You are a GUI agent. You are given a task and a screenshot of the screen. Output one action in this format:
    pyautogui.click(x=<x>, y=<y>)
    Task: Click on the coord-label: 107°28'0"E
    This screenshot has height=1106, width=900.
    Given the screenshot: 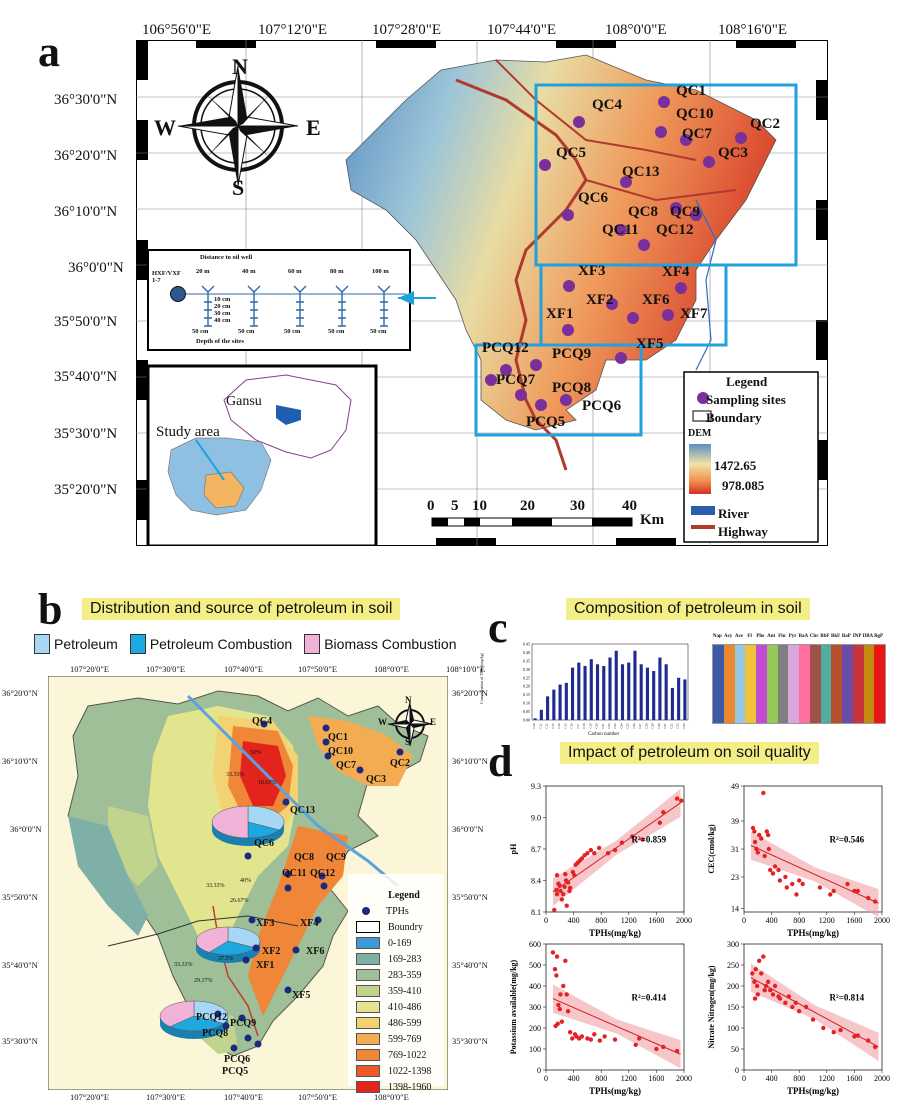 What is the action you would take?
    pyautogui.click(x=406, y=30)
    